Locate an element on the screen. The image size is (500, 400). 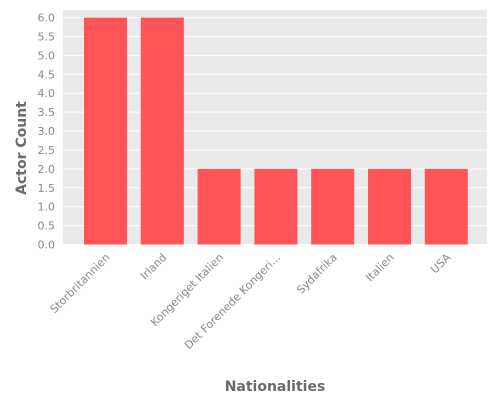
y-tick-label: 1.0 is located at coordinates (47, 207).